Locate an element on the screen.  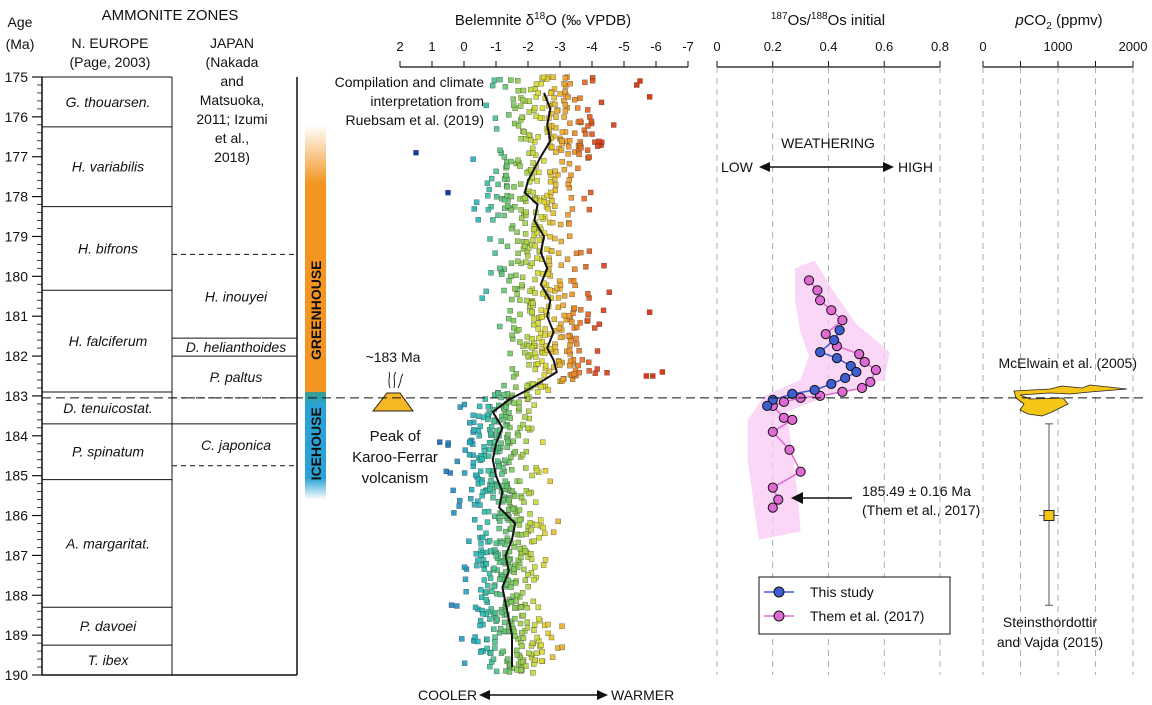
europe-zone-label: H. bifrons is located at coordinates (108, 248).